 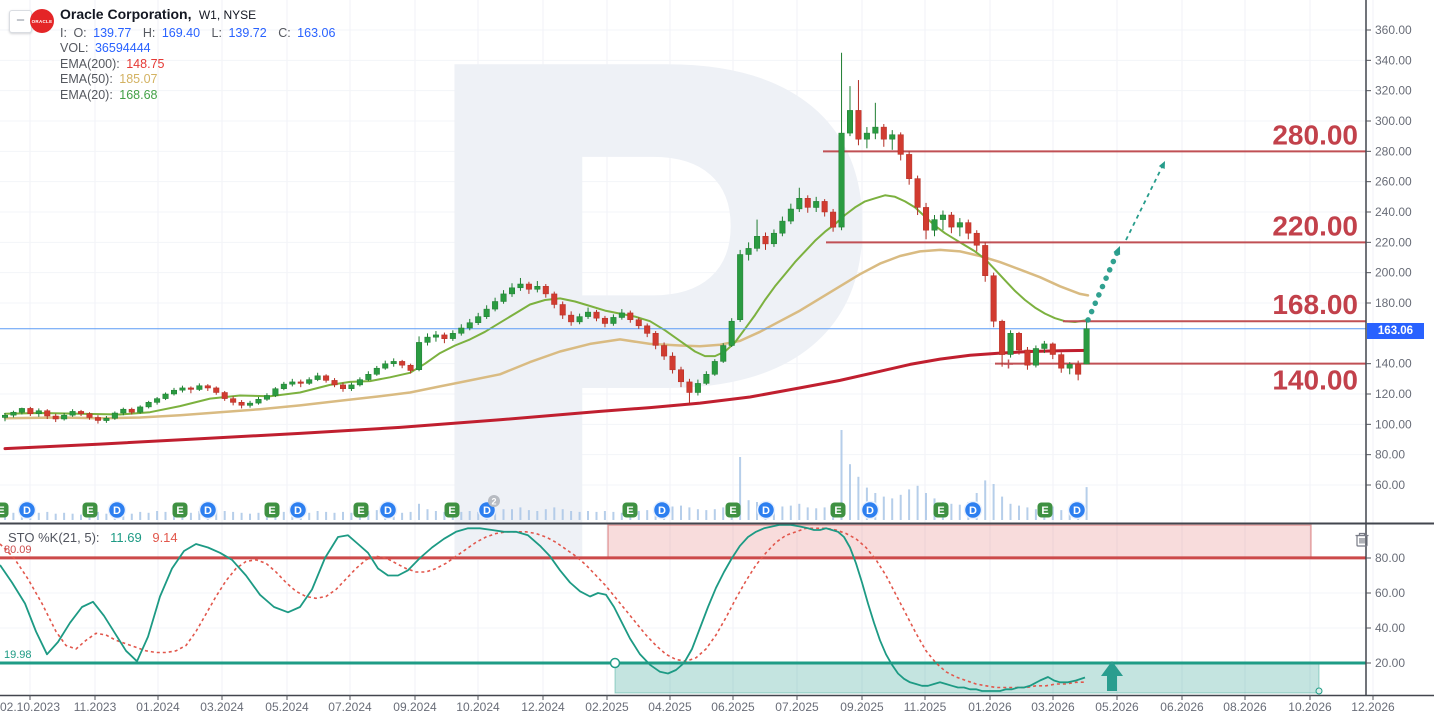 I want to click on trend-arrow, so click(x=1125, y=242).